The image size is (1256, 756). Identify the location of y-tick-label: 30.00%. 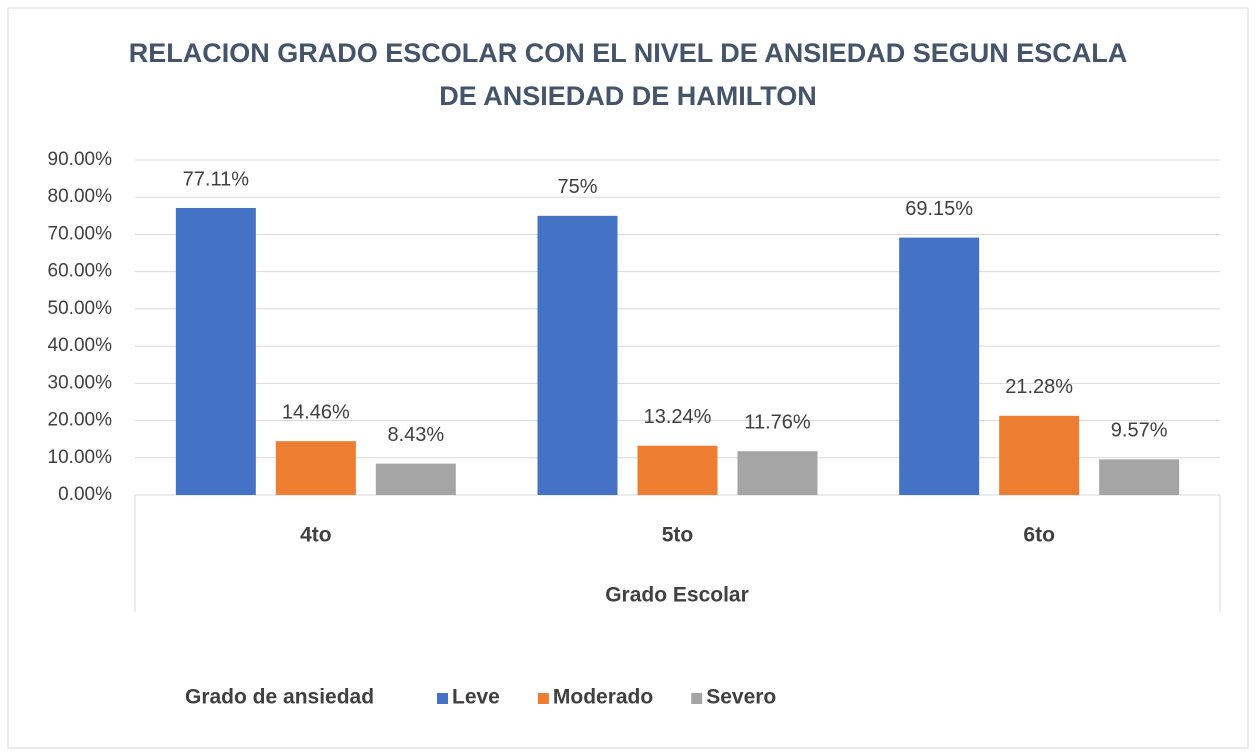
(80, 382).